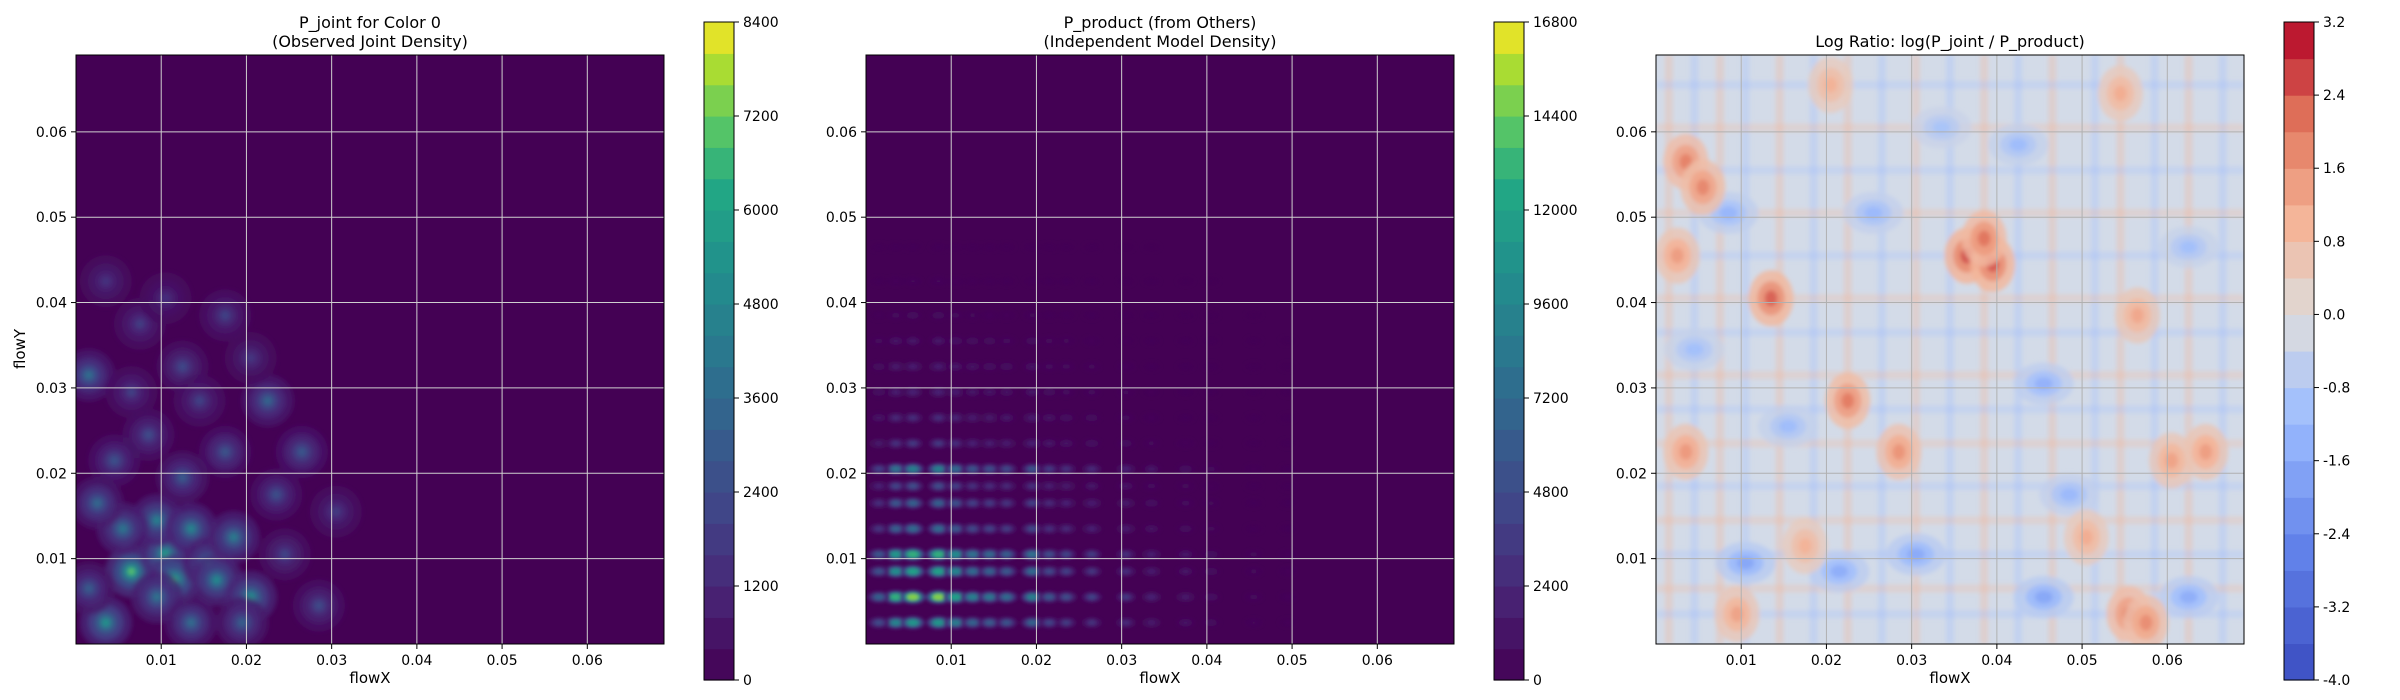 The height and width of the screenshot is (700, 2400). I want to click on colorbar-tick-label: 7200, so click(761, 117).